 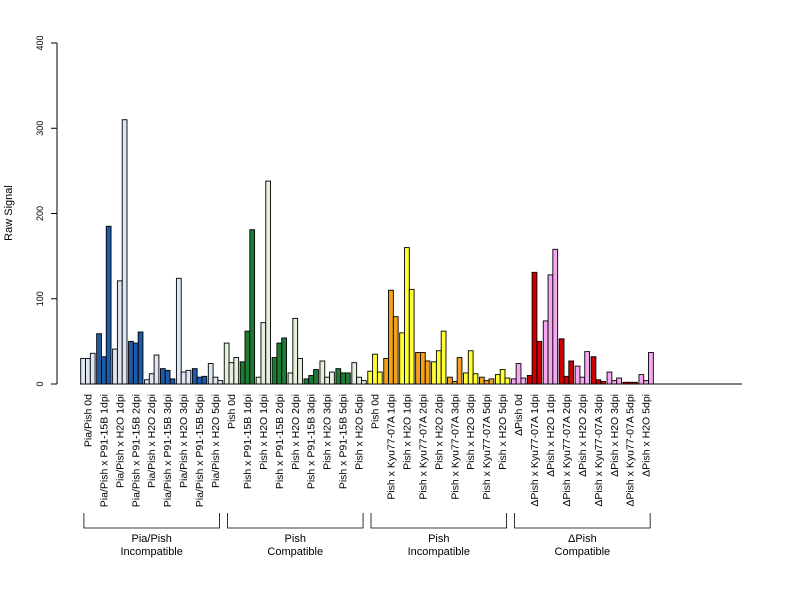 What do you see at coordinates (248, 441) in the screenshot?
I see `x-tick-label: Pish x P91-15B 1dpi` at bounding box center [248, 441].